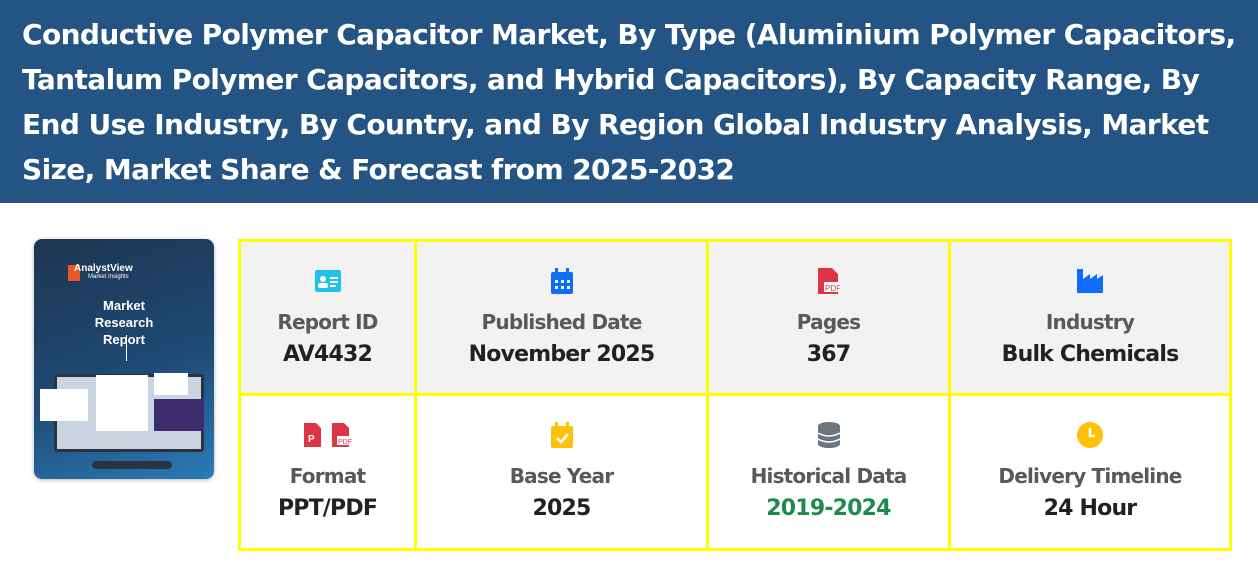 The height and width of the screenshot is (567, 1258). I want to click on detail-published-date: Published Date November 2025, so click(563, 319).